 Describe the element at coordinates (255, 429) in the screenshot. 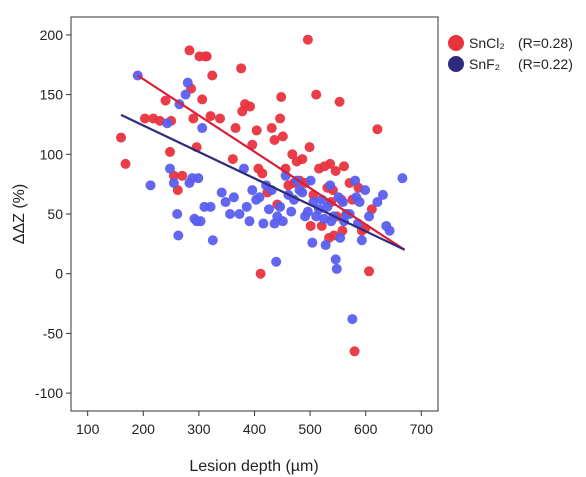

I see `x-tick-label: 400` at that location.